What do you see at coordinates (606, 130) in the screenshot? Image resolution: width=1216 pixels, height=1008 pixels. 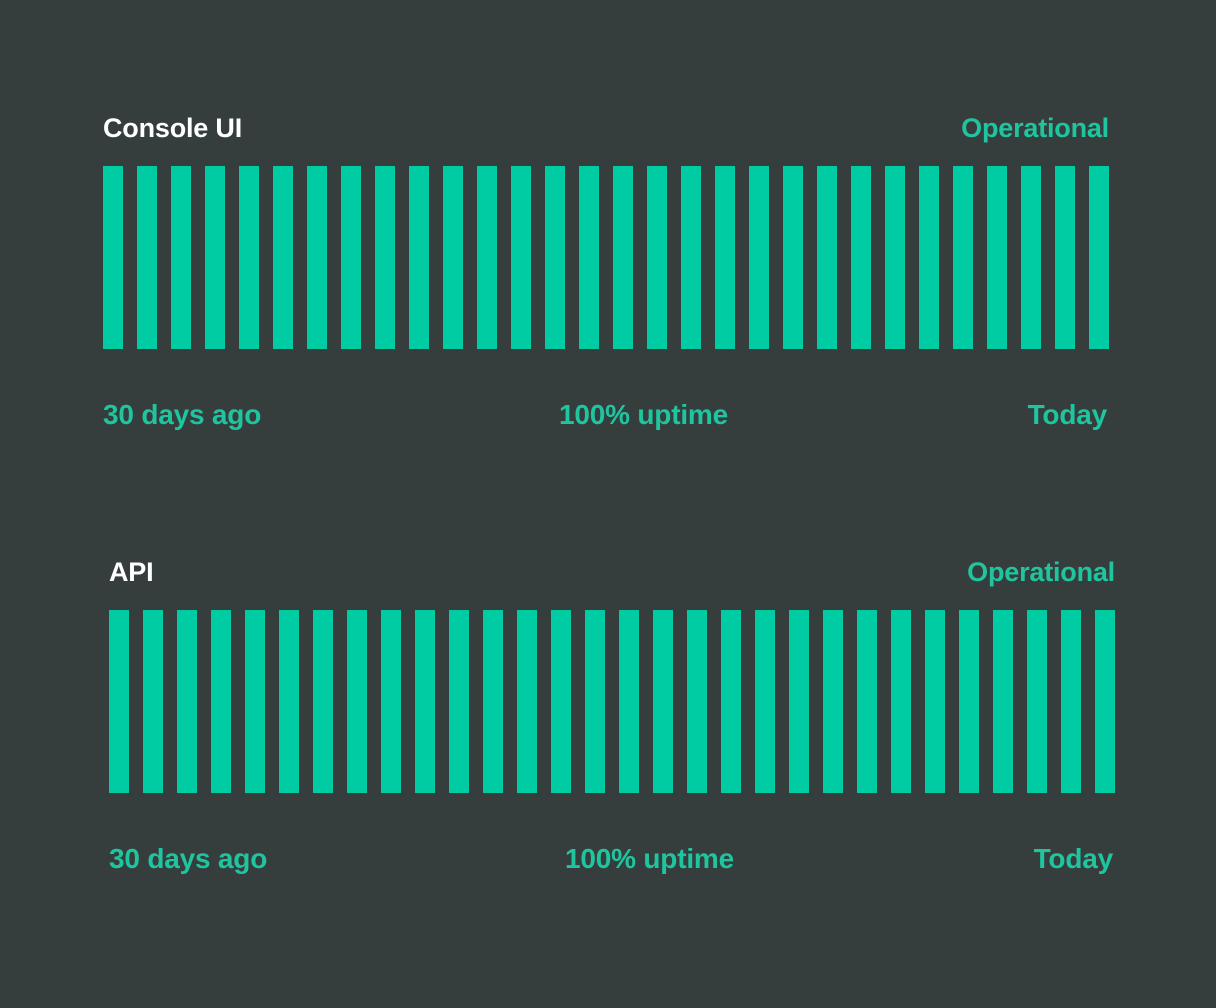 I see `service-header: Console UI Operational` at bounding box center [606, 130].